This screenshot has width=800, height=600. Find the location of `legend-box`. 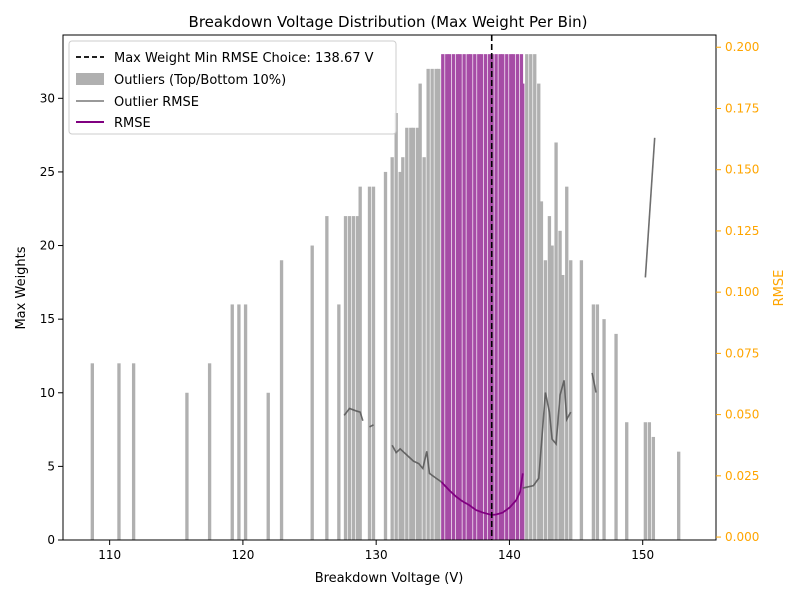

legend-box is located at coordinates (232, 87).